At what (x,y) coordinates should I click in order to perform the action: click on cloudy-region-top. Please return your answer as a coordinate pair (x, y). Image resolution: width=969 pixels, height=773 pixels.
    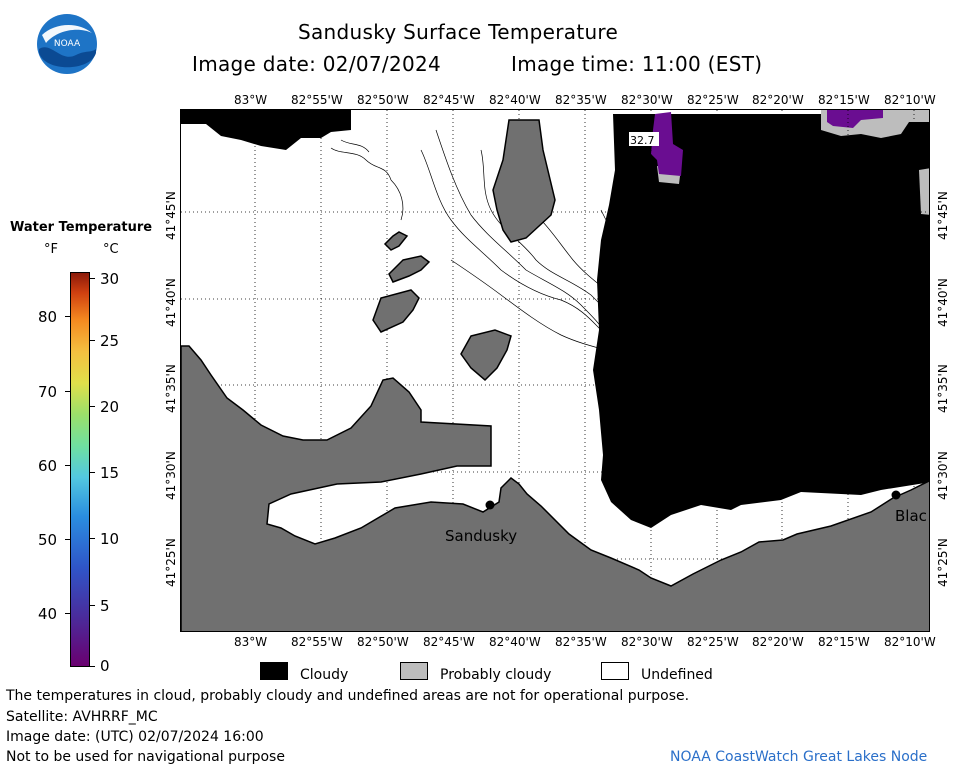
    Looking at the image, I should click on (266, 130).